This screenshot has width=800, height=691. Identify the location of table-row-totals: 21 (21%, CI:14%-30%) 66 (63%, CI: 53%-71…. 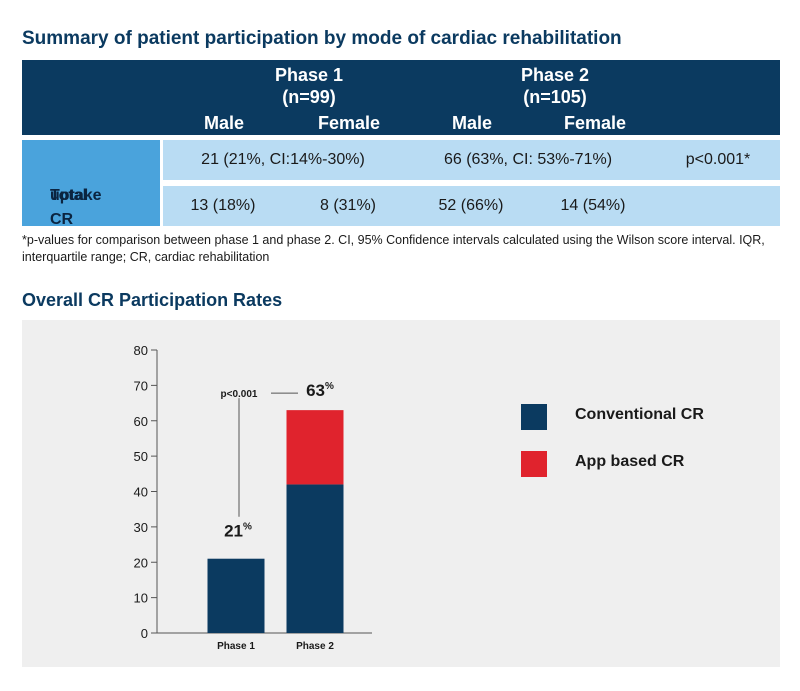
(471, 160).